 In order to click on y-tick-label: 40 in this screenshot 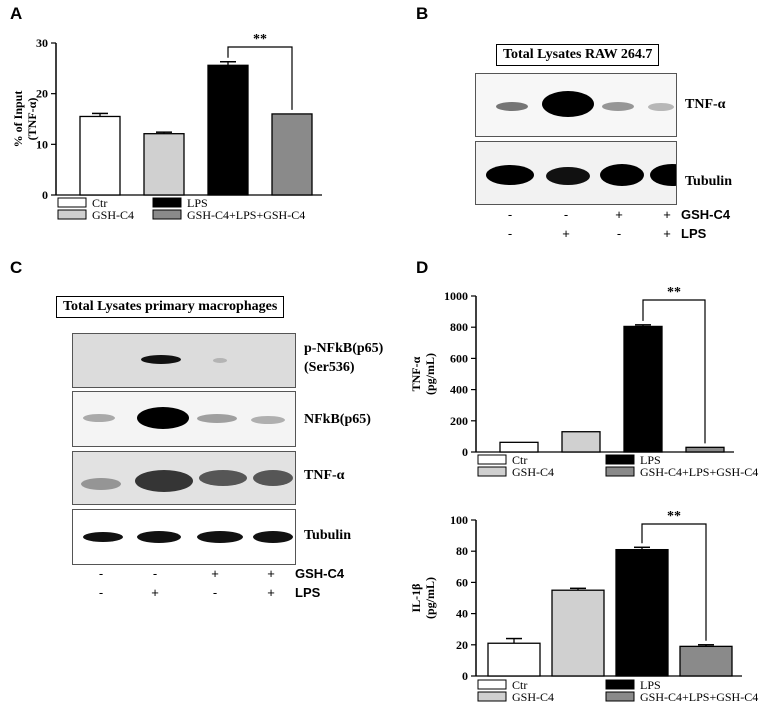, I will do `click(462, 614)`.